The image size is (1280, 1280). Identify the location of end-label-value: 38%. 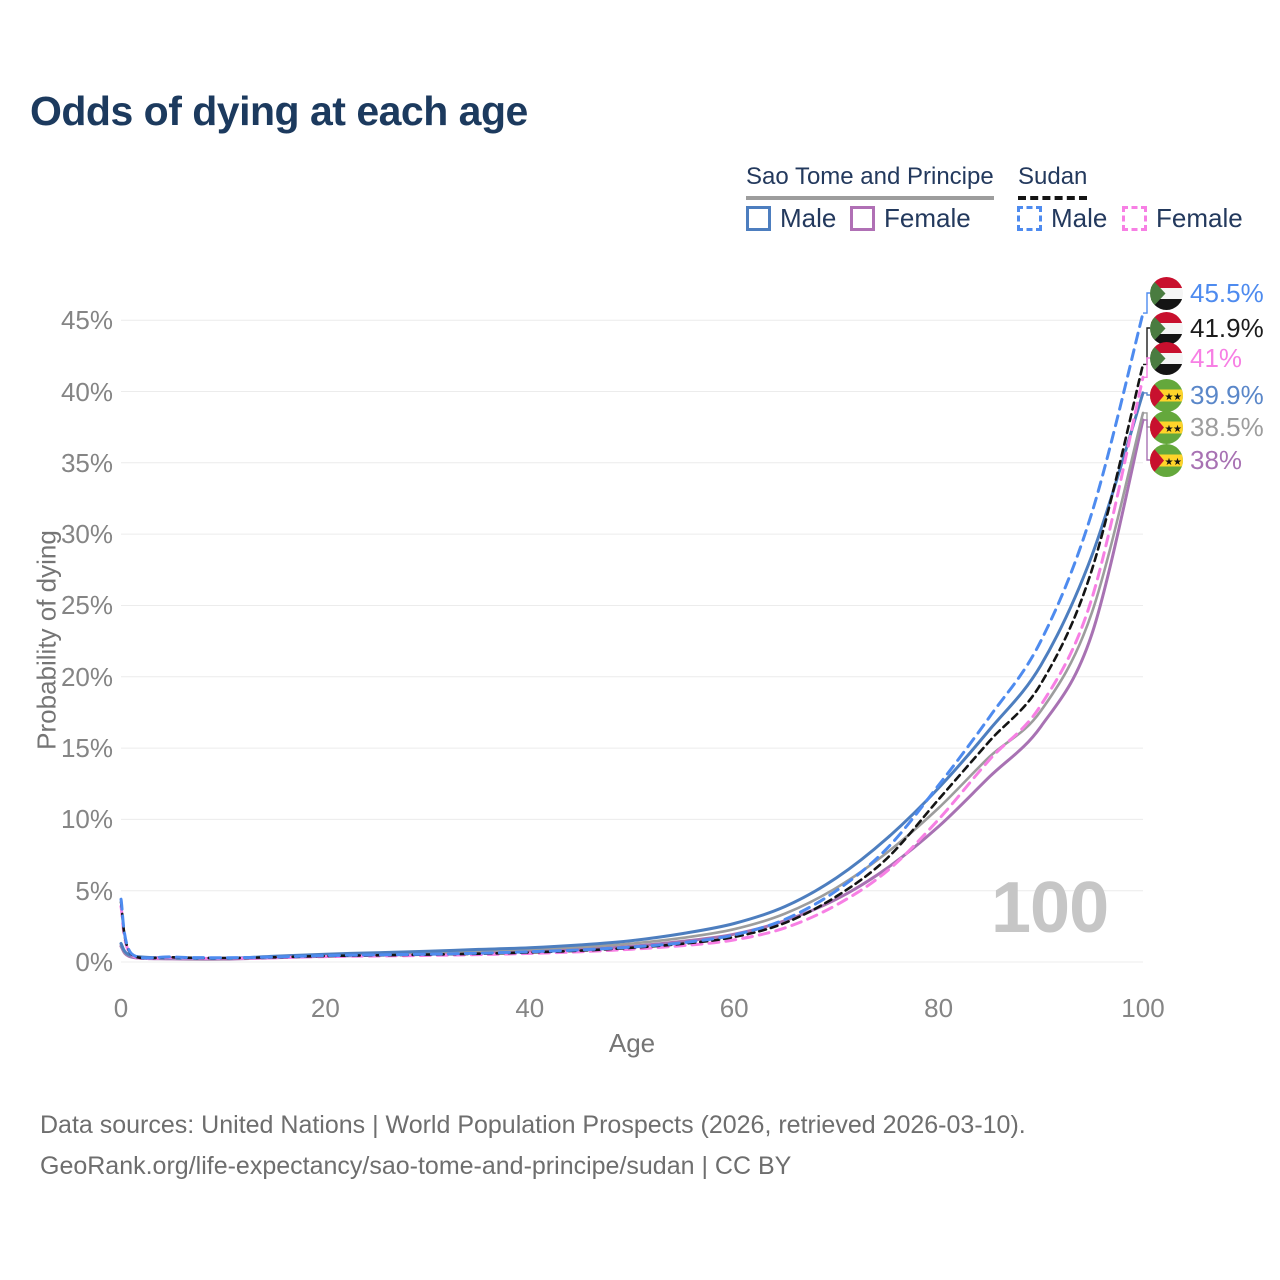
(1216, 459).